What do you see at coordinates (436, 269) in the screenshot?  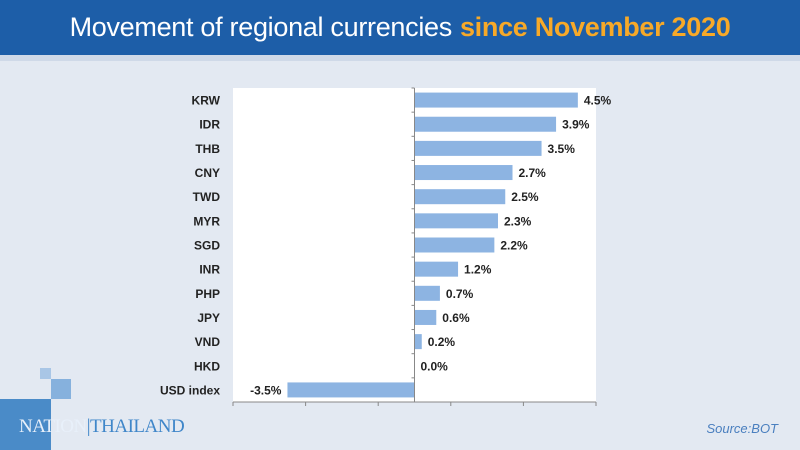 I see `bar-inr` at bounding box center [436, 269].